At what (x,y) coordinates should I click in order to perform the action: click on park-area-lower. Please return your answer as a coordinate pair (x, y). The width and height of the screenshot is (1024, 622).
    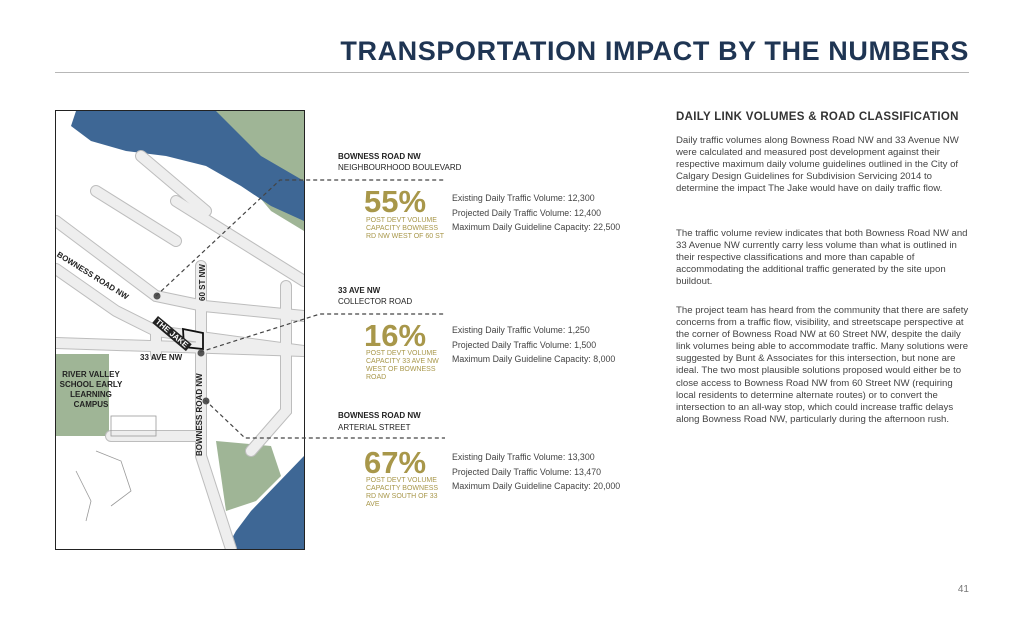
    Looking at the image, I should click on (248, 476).